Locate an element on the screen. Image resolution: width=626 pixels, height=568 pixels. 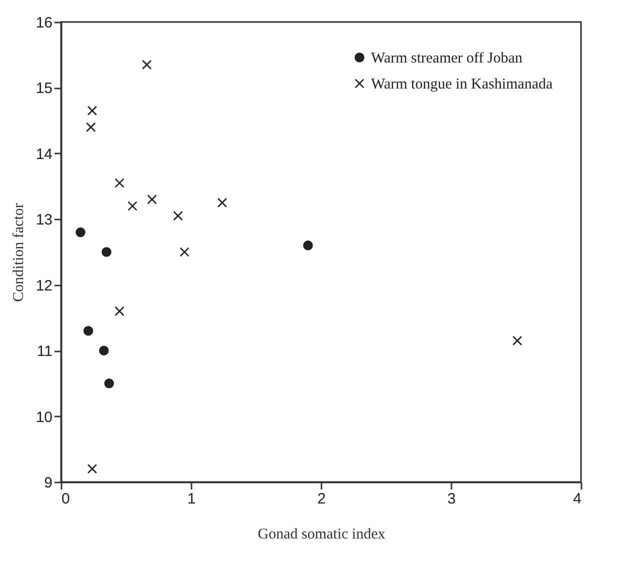
y-tick-label: 9 is located at coordinates (48, 483).